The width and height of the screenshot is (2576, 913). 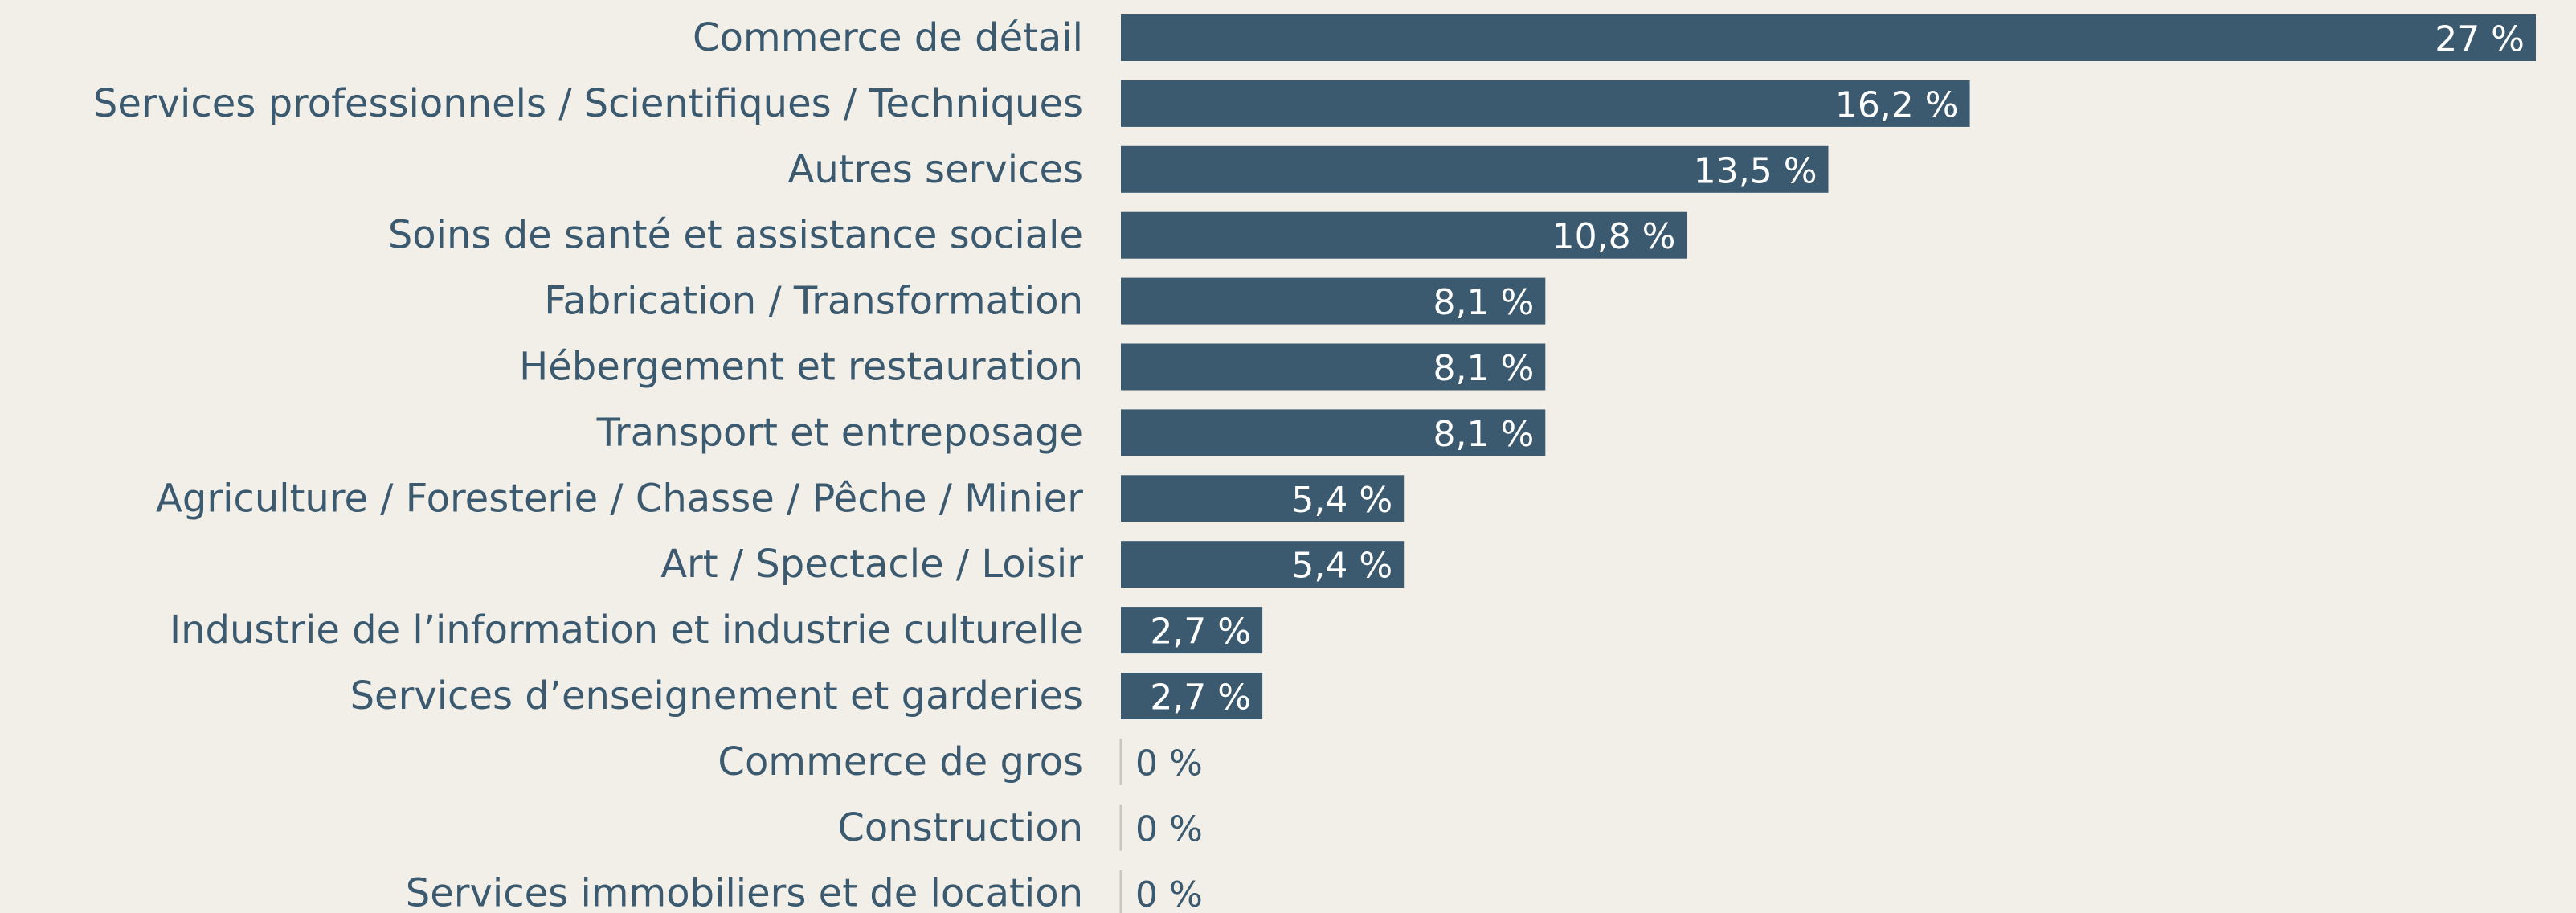 What do you see at coordinates (839, 432) in the screenshot?
I see `category-label: Transport et entreposage` at bounding box center [839, 432].